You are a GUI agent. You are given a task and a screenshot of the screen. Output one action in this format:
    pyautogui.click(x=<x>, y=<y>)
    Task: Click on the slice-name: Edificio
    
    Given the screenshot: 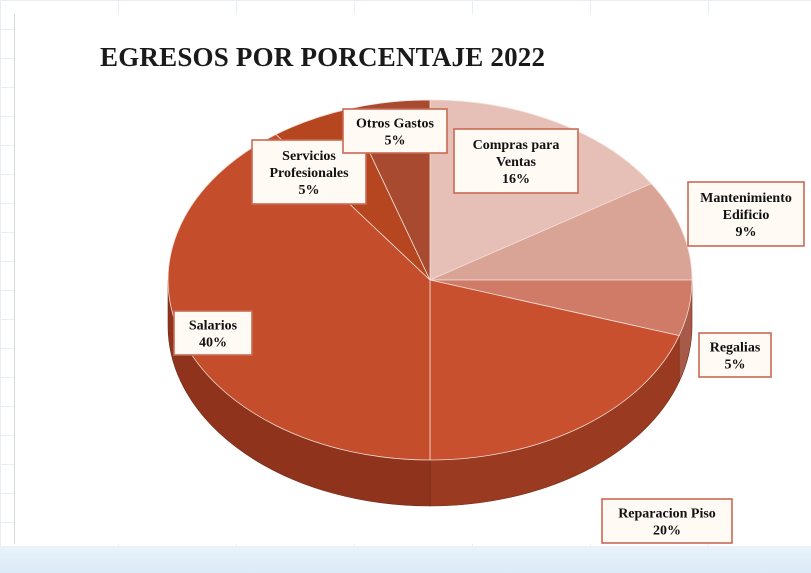 What is the action you would take?
    pyautogui.click(x=746, y=215)
    